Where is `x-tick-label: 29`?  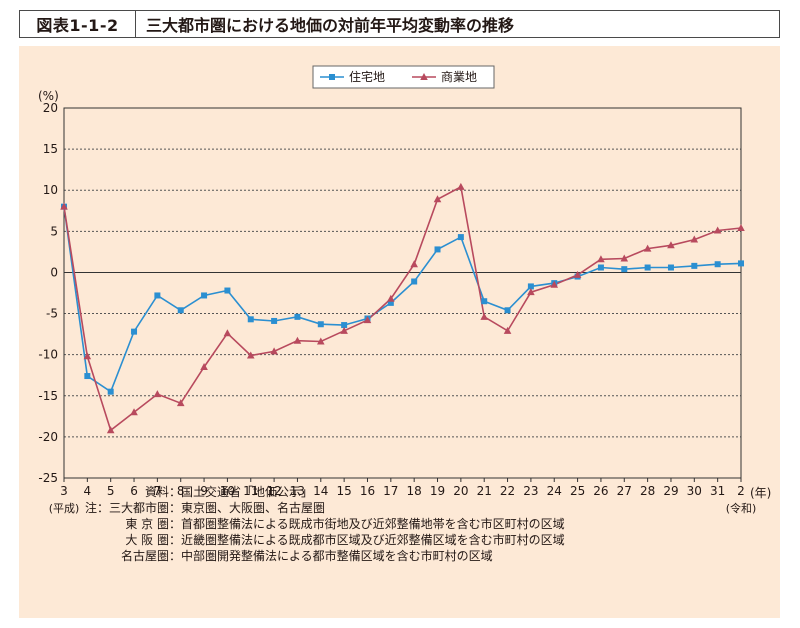 x-tick-label: 29 is located at coordinates (670, 491).